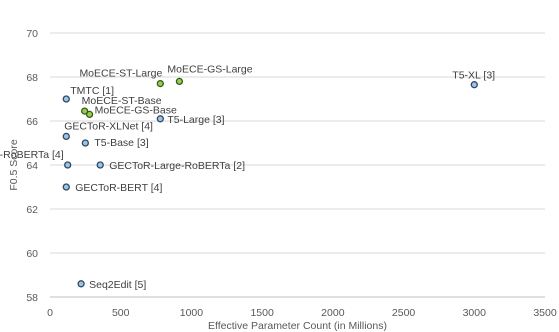 Image resolution: width=559 pixels, height=332 pixels. What do you see at coordinates (32, 254) in the screenshot?
I see `y-tick-label: 60` at bounding box center [32, 254].